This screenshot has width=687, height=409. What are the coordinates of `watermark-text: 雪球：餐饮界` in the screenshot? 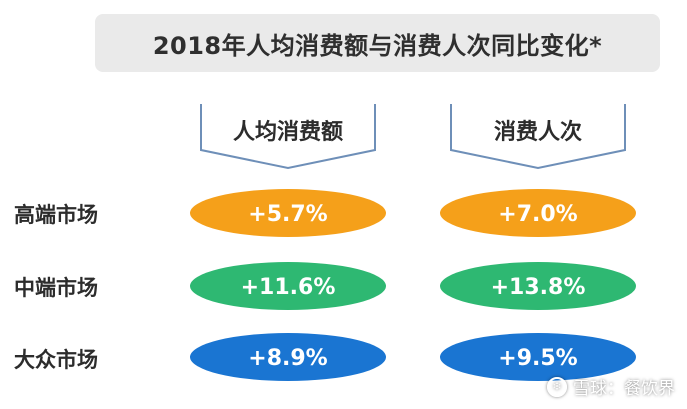 It's located at (624, 389).